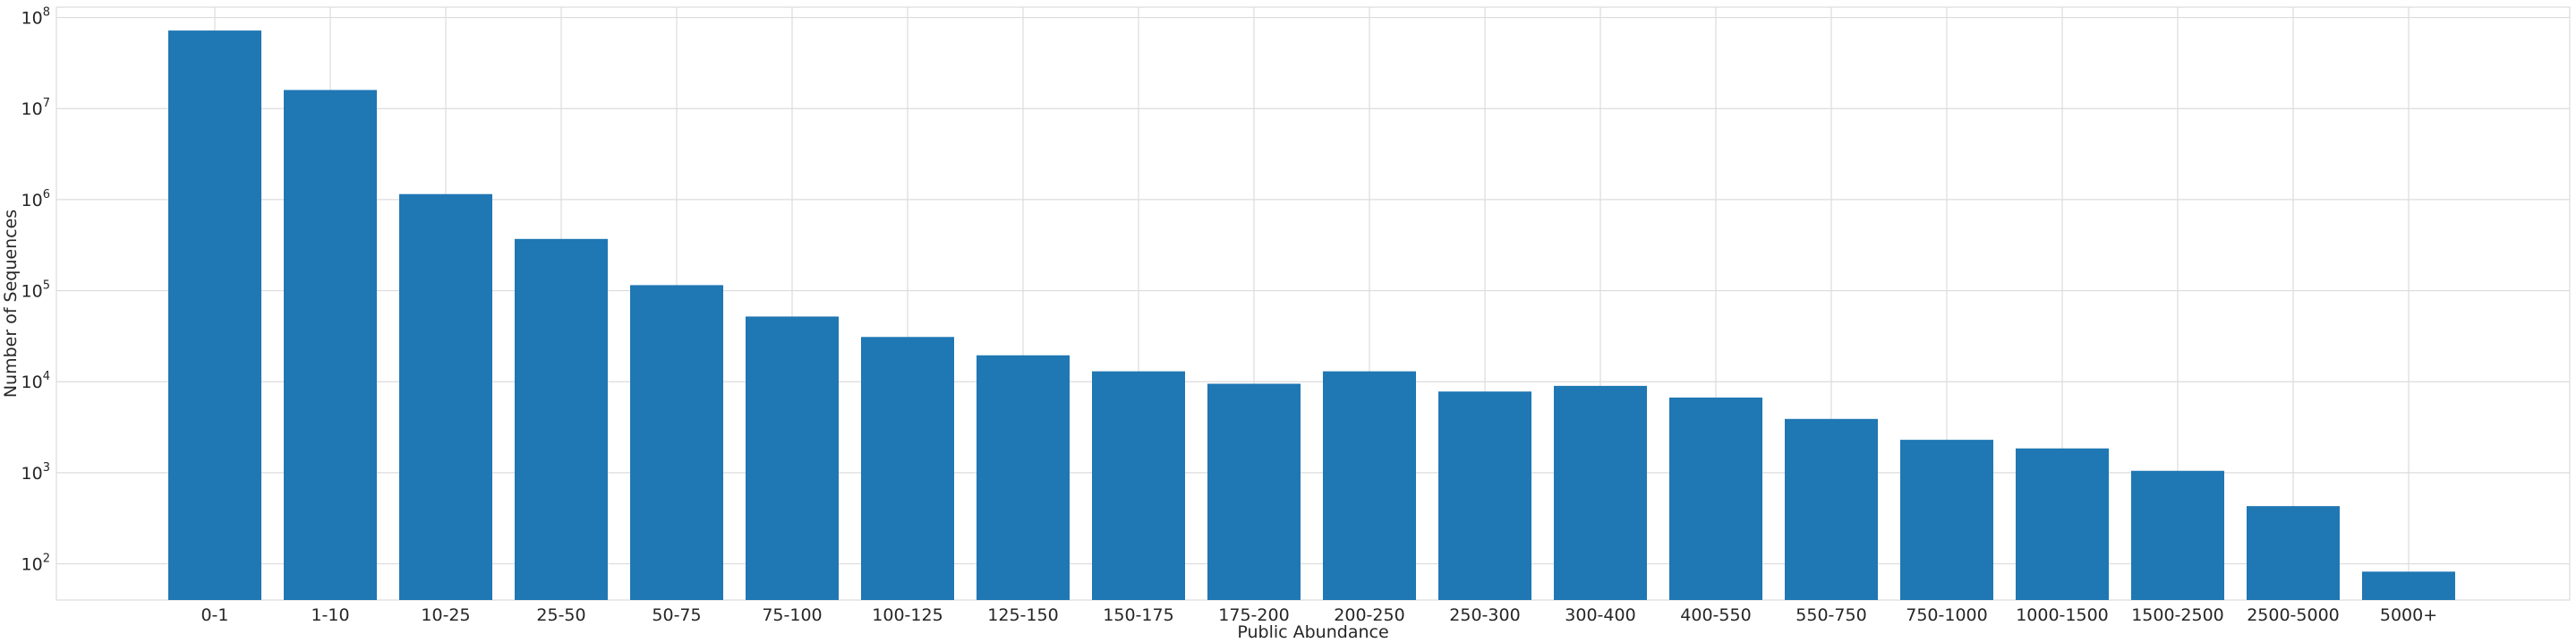 The width and height of the screenshot is (2576, 643). Describe the element at coordinates (330, 615) in the screenshot. I see `x-tick-label: 1-10` at that location.